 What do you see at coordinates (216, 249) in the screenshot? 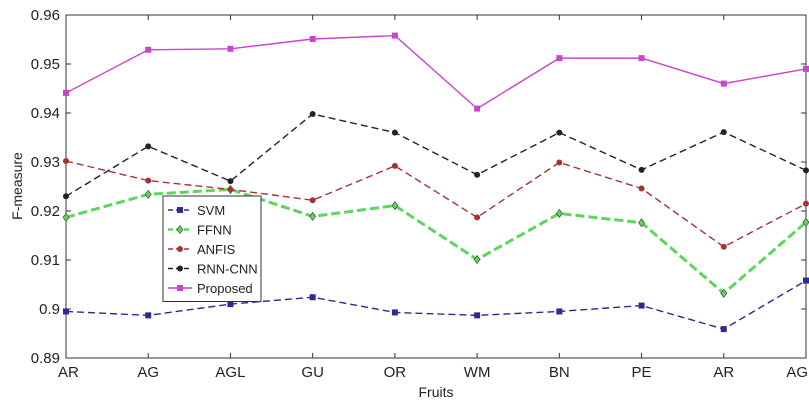
I see `legend-label: ANFIS` at bounding box center [216, 249].